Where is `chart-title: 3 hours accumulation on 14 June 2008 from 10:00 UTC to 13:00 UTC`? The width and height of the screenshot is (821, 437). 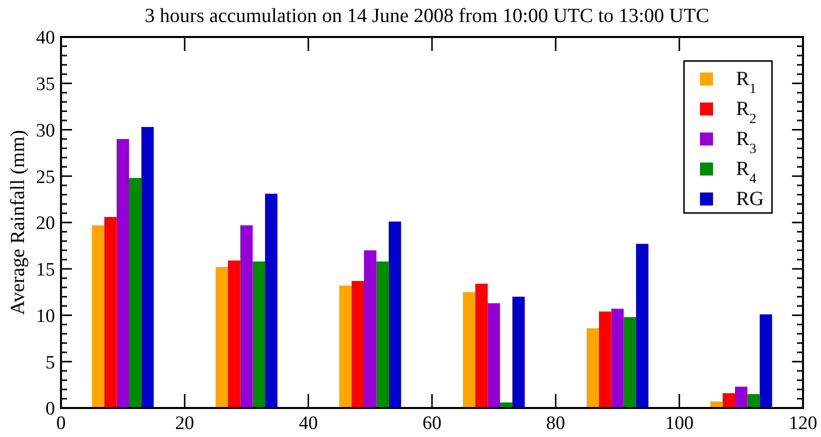 chart-title: 3 hours accumulation on 14 June 2008 from 10:00 UTC to 13:00 UTC is located at coordinates (427, 16).